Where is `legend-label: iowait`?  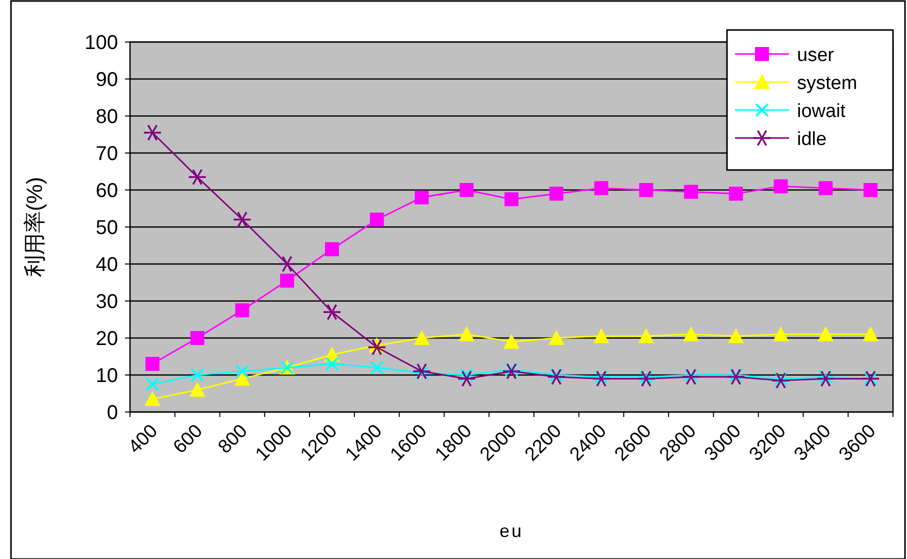
legend-label: iowait is located at coordinates (821, 111).